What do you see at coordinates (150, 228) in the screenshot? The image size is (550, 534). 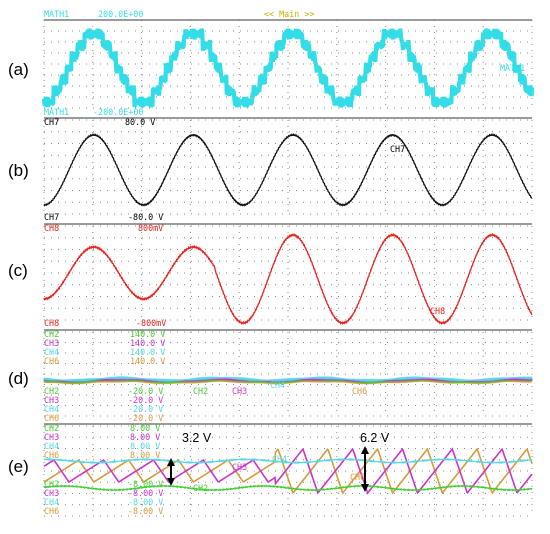 I see `panel-c-top-scale: 800mV` at bounding box center [150, 228].